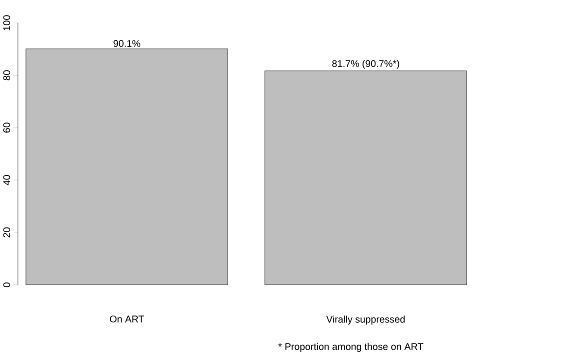 This screenshot has width=581, height=361. Describe the element at coordinates (127, 319) in the screenshot. I see `x-tick-label: On ART` at that location.